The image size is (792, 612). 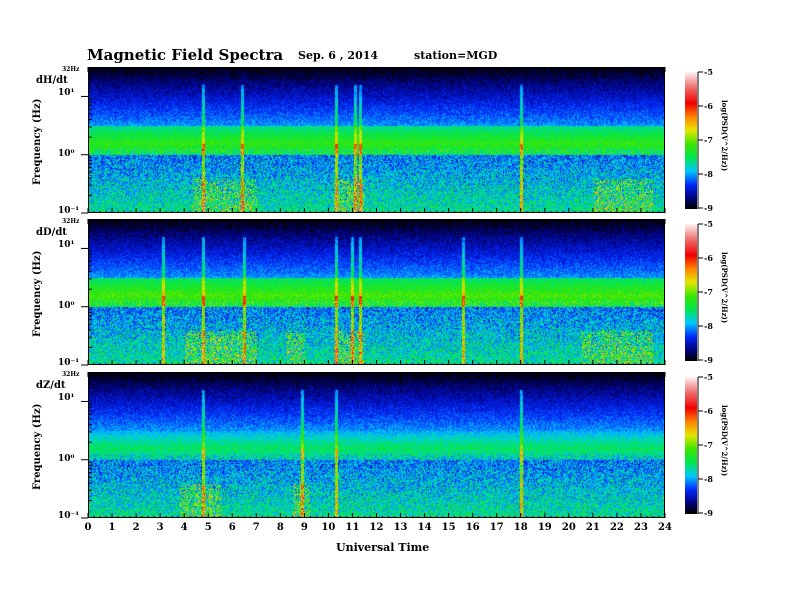 What do you see at coordinates (616, 527) in the screenshot?
I see `x-tick-label: 22` at bounding box center [616, 527].